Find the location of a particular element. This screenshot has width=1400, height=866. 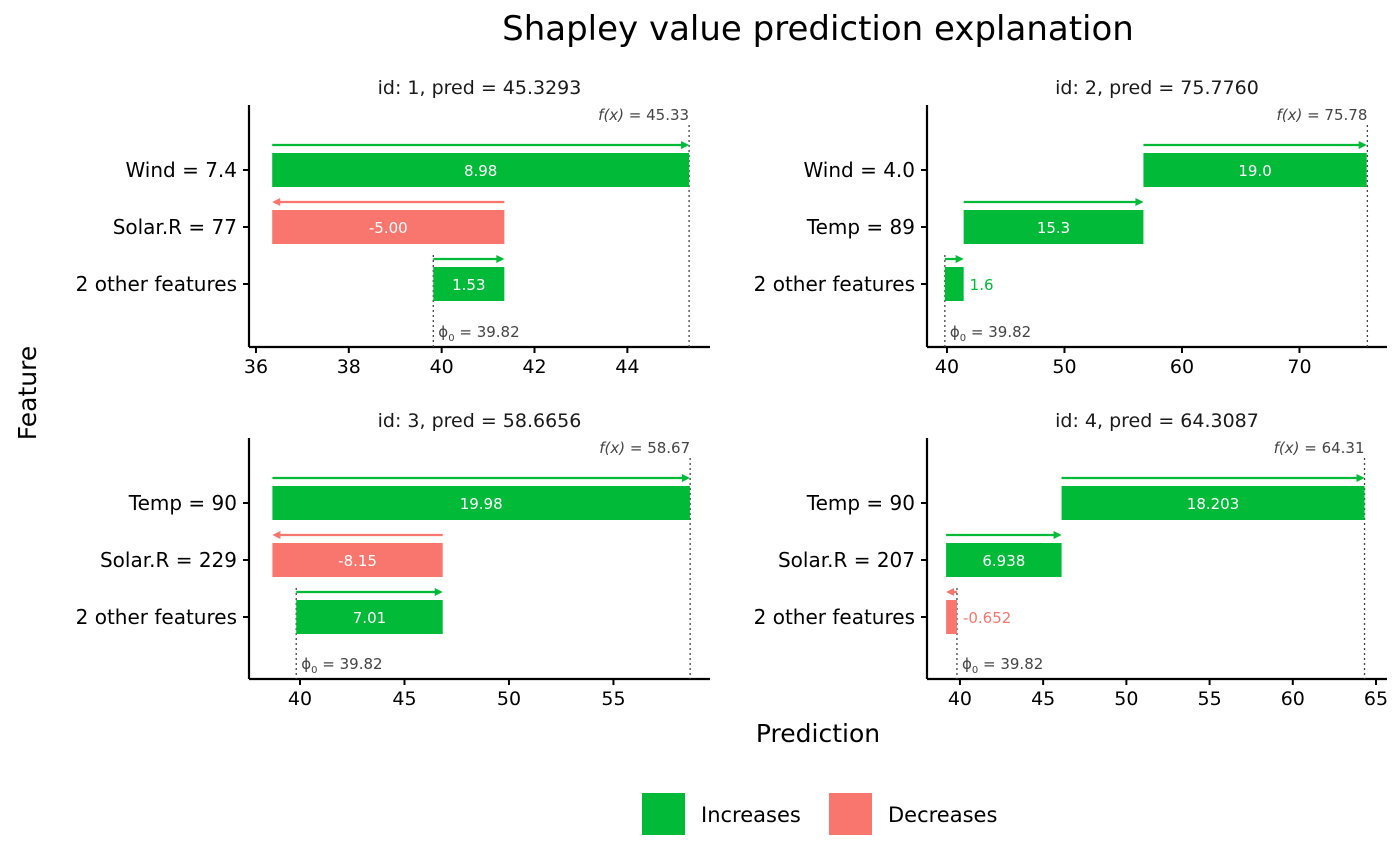

x-tick-label: 44 is located at coordinates (627, 367).